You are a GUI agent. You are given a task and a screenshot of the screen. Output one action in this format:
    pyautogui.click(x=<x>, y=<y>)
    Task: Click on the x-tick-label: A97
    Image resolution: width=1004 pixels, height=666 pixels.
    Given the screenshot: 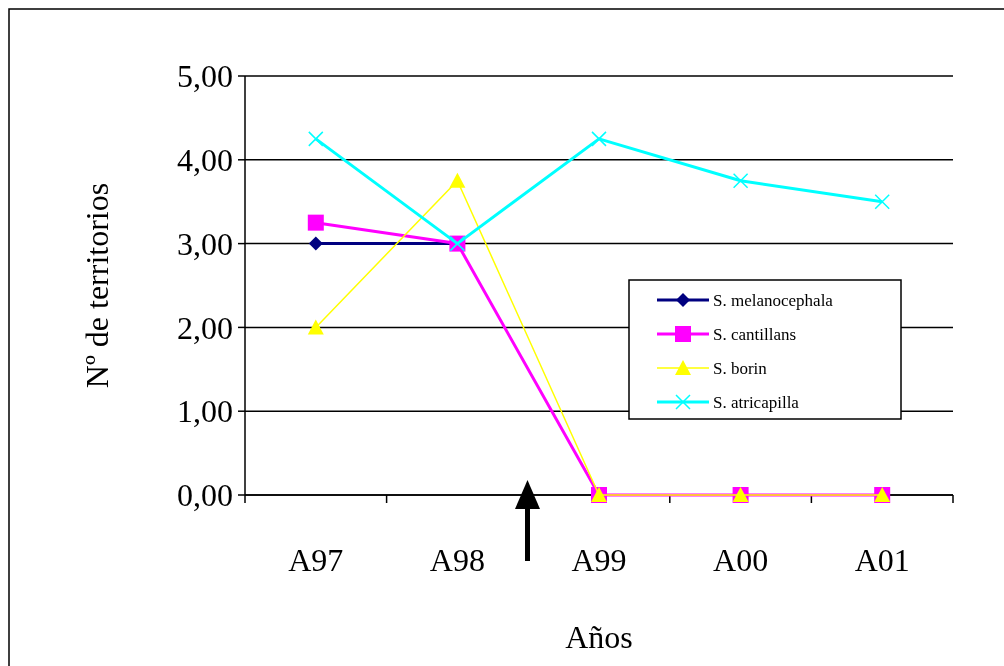 What is the action you would take?
    pyautogui.click(x=316, y=560)
    